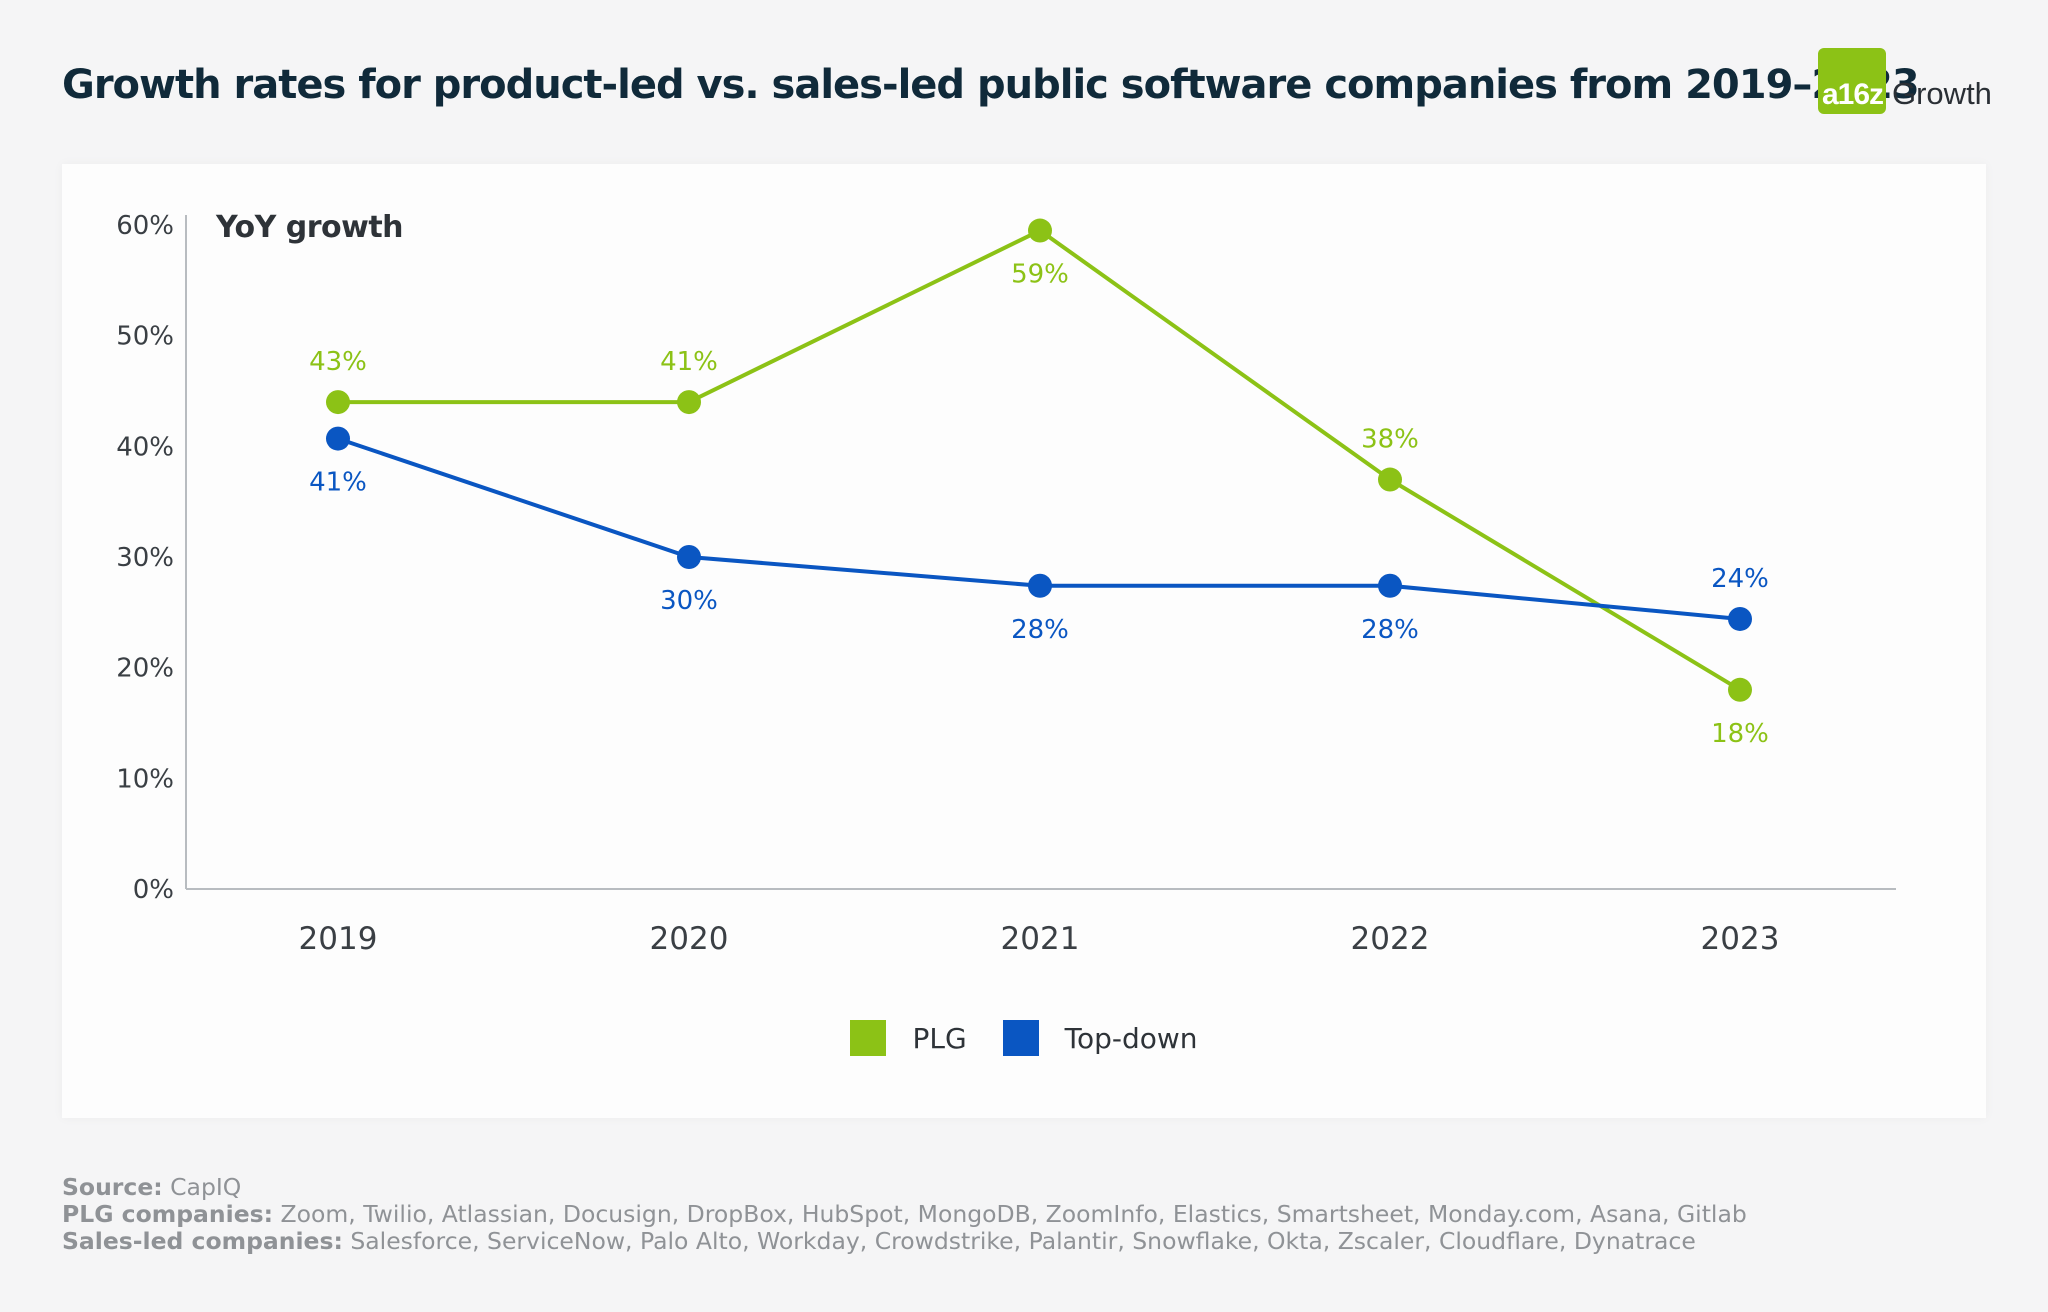  Describe the element at coordinates (145, 558) in the screenshot. I see `y-tick-label-30: 30%` at that location.